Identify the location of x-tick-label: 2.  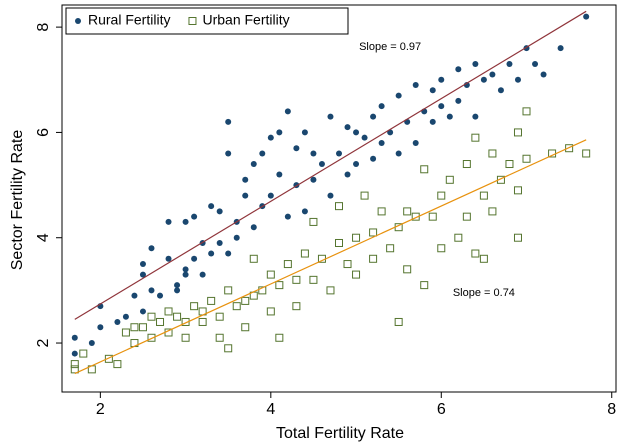
(100, 409).